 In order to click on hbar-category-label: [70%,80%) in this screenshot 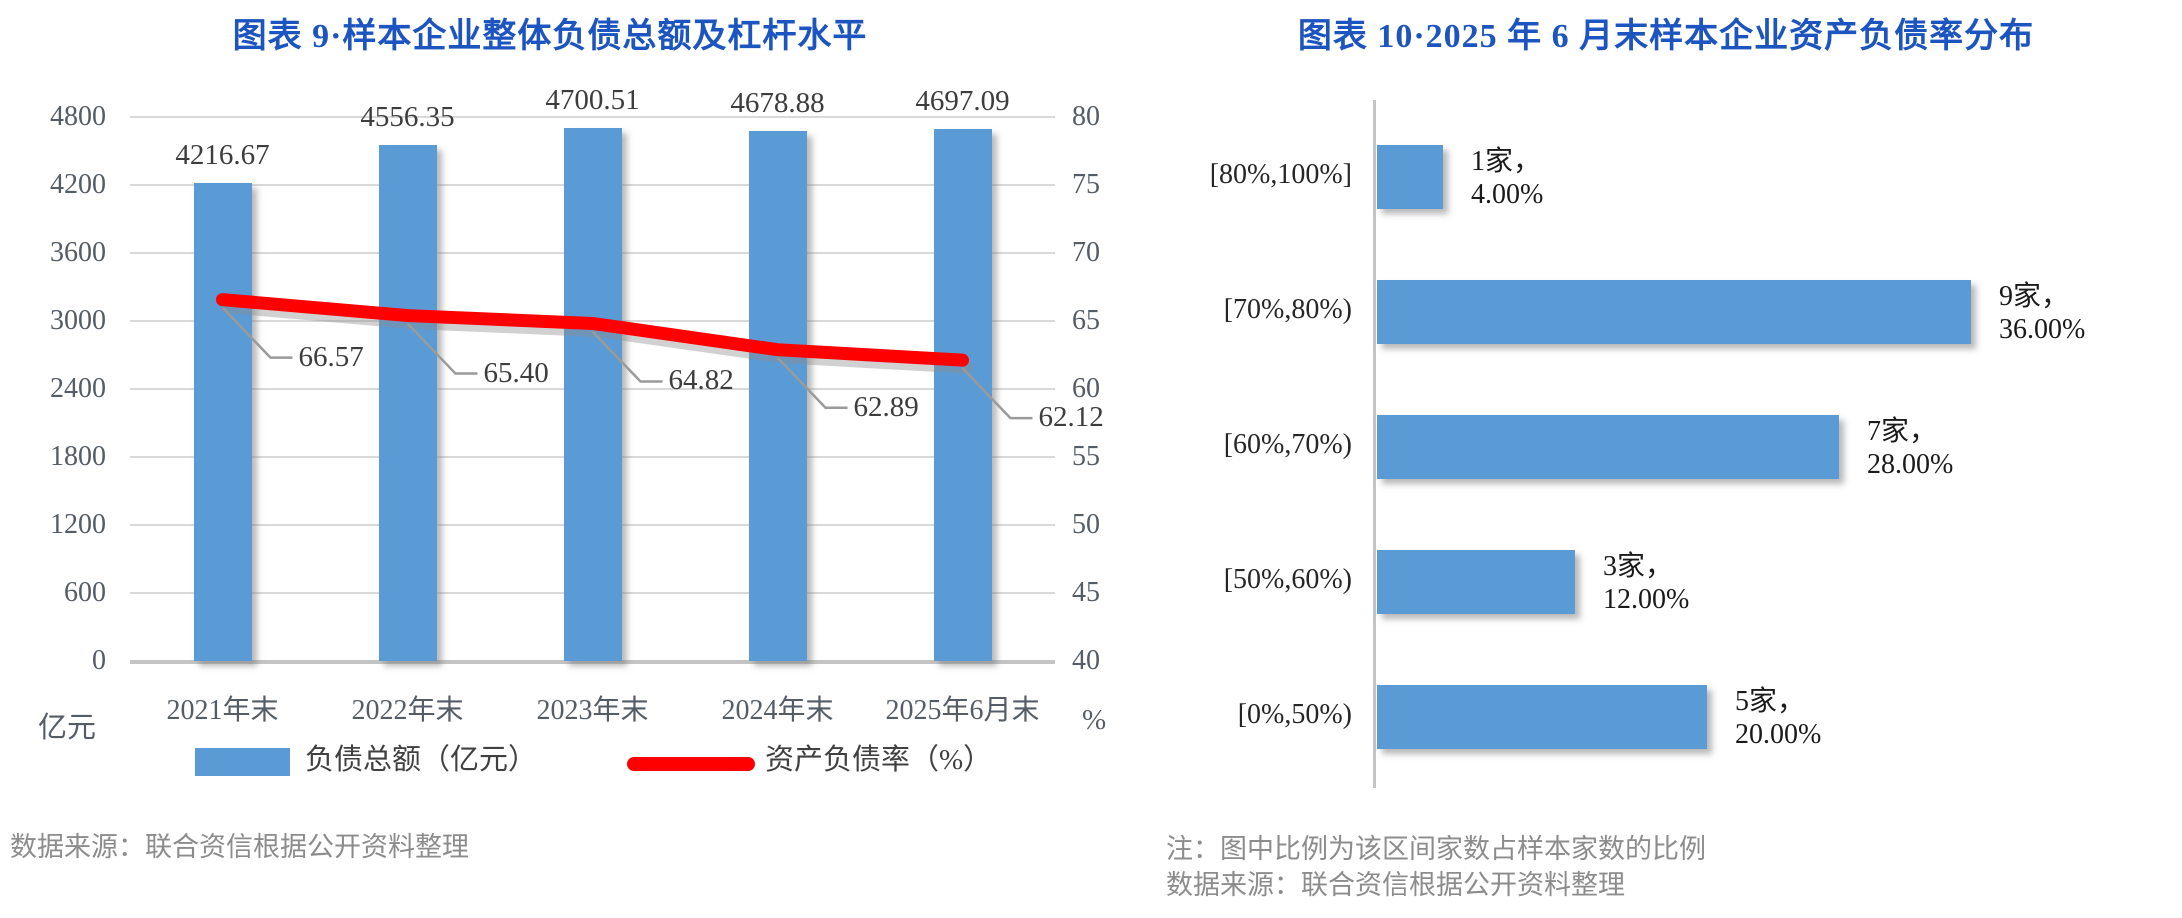, I will do `click(1287, 309)`.